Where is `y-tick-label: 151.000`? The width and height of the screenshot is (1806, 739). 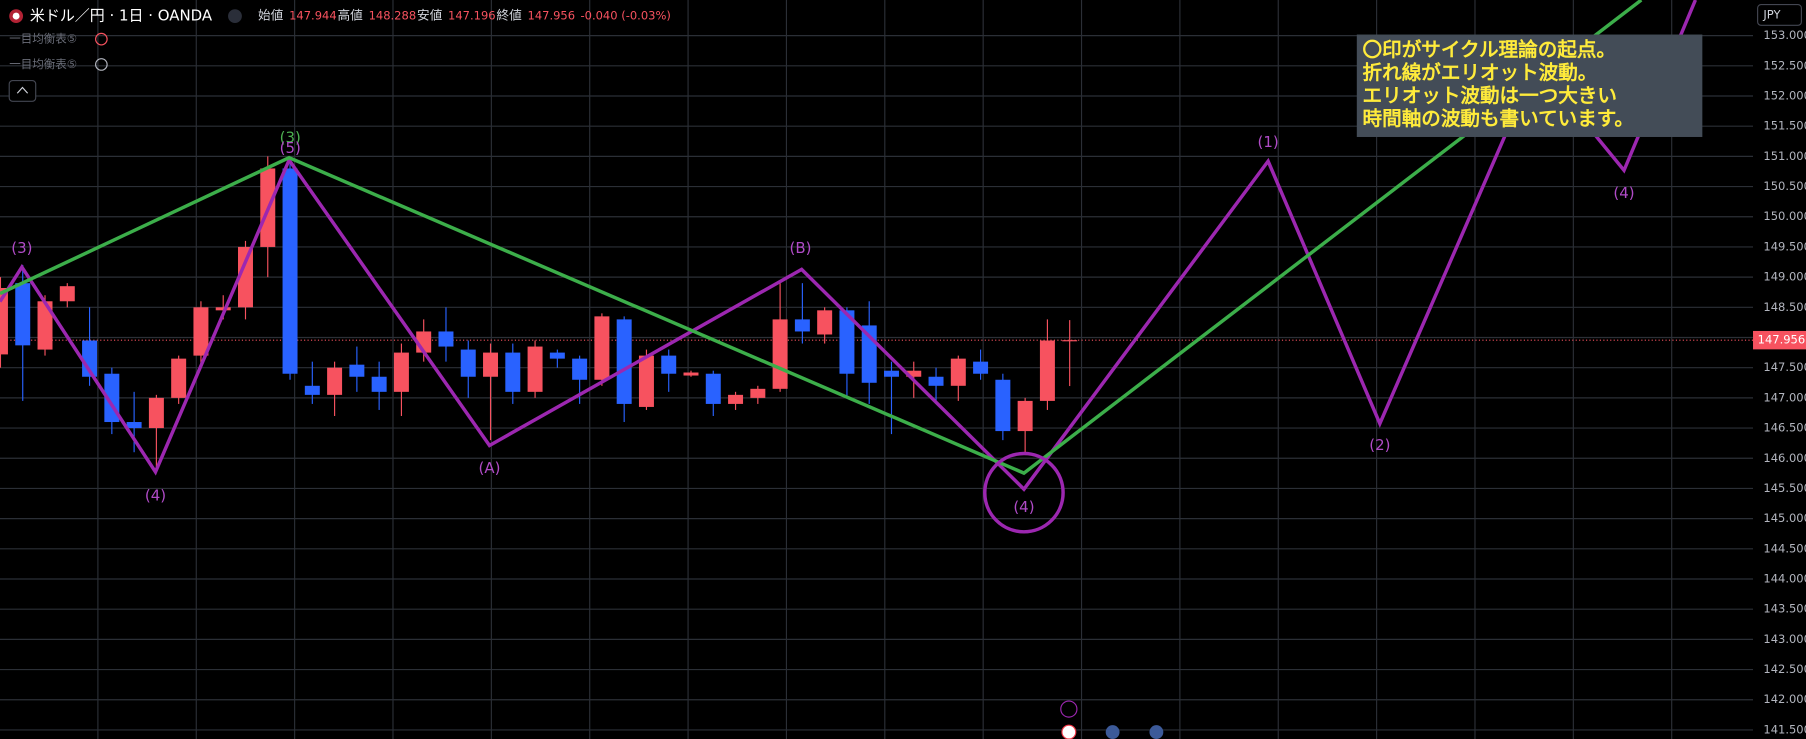
y-tick-label: 151.000 is located at coordinates (1784, 156).